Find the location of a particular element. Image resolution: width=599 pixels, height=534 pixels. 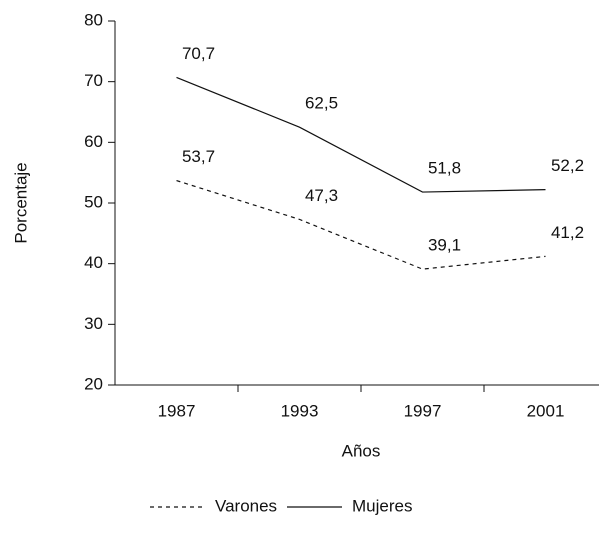

legend-label: Varones is located at coordinates (246, 505).